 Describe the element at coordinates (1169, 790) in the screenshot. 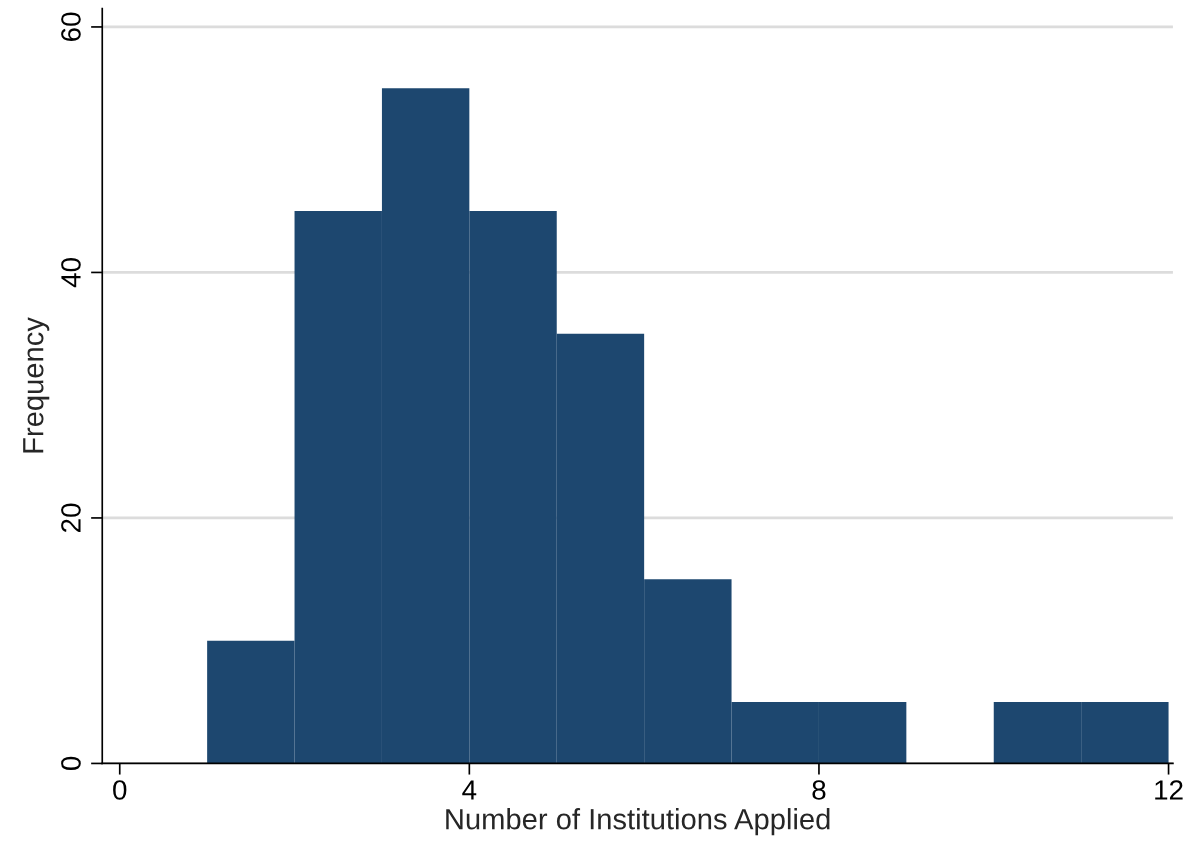

I see `x-tick-label: 12` at that location.